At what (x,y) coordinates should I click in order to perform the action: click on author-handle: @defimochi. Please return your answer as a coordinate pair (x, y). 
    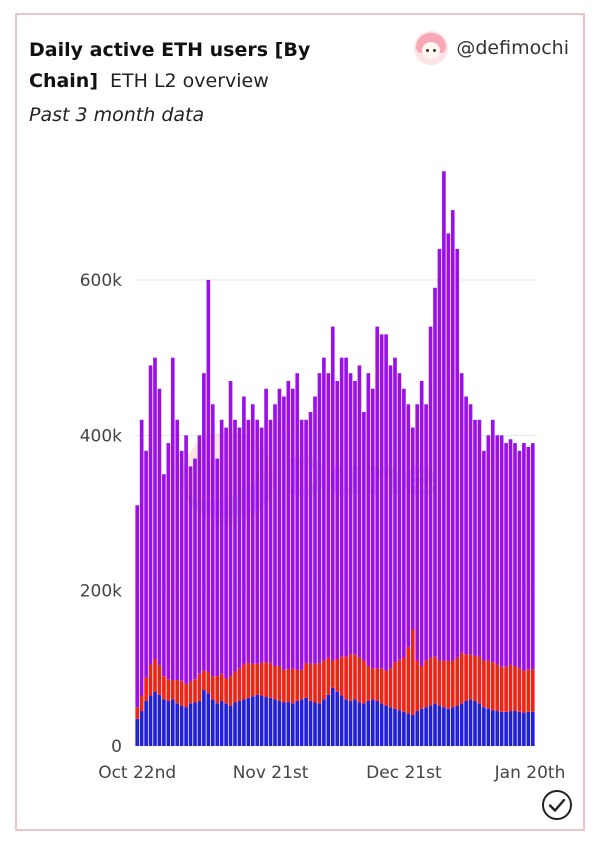
    Looking at the image, I should click on (512, 48).